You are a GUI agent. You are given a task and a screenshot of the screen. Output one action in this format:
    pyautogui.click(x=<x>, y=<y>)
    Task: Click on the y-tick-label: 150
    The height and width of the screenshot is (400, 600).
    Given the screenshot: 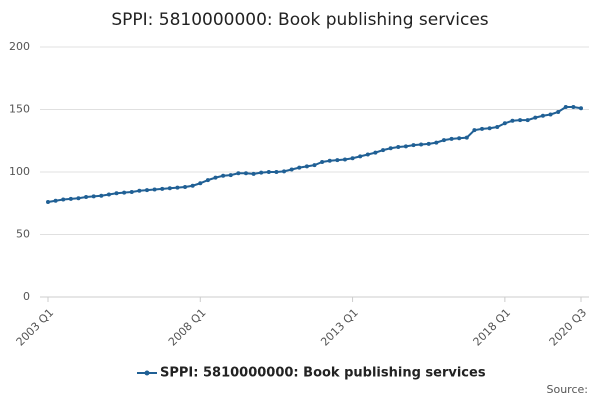 What is the action you would take?
    pyautogui.click(x=19, y=109)
    